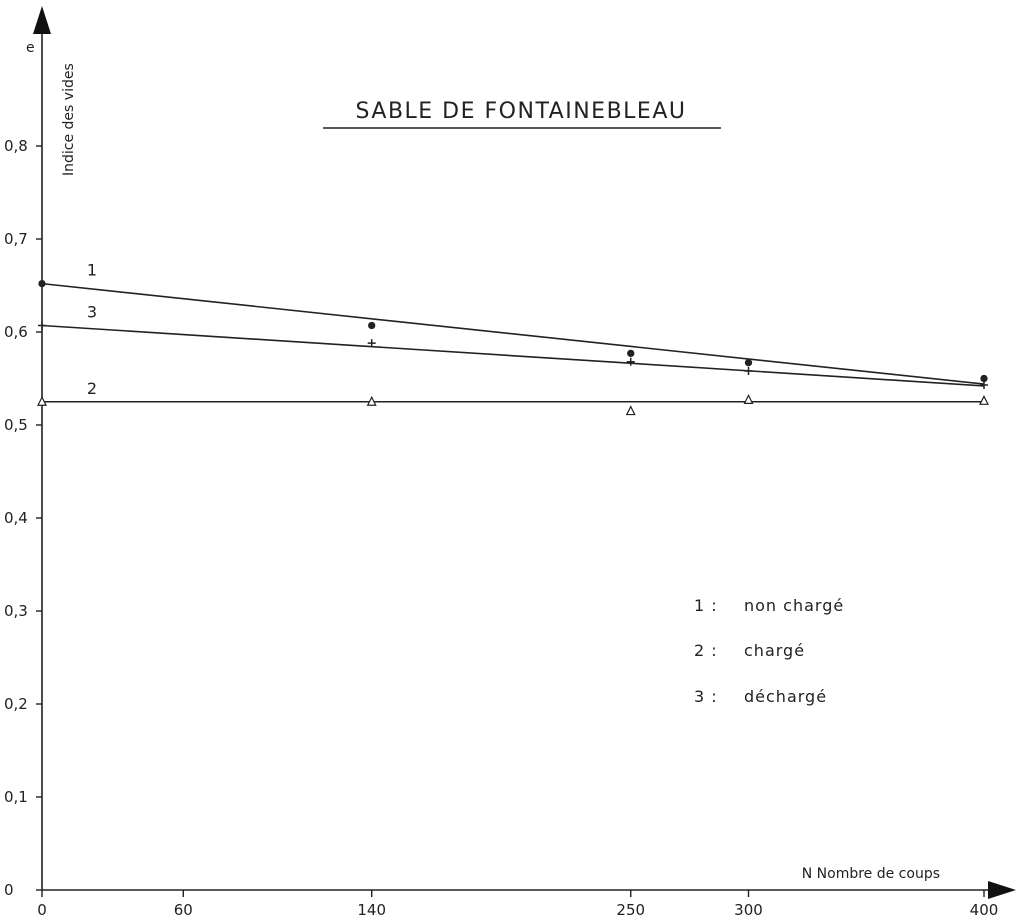 The width and height of the screenshot is (1017, 918). I want to click on fit-lines, so click(513, 342).